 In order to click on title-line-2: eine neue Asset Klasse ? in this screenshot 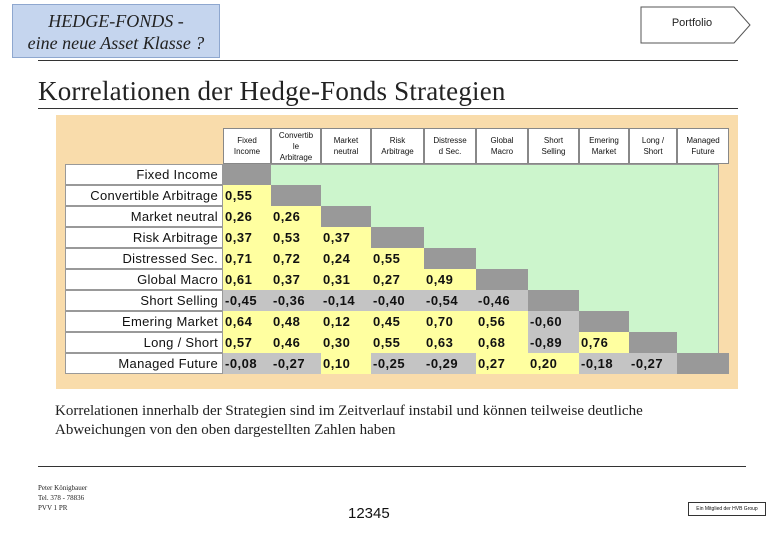, I will do `click(116, 43)`.